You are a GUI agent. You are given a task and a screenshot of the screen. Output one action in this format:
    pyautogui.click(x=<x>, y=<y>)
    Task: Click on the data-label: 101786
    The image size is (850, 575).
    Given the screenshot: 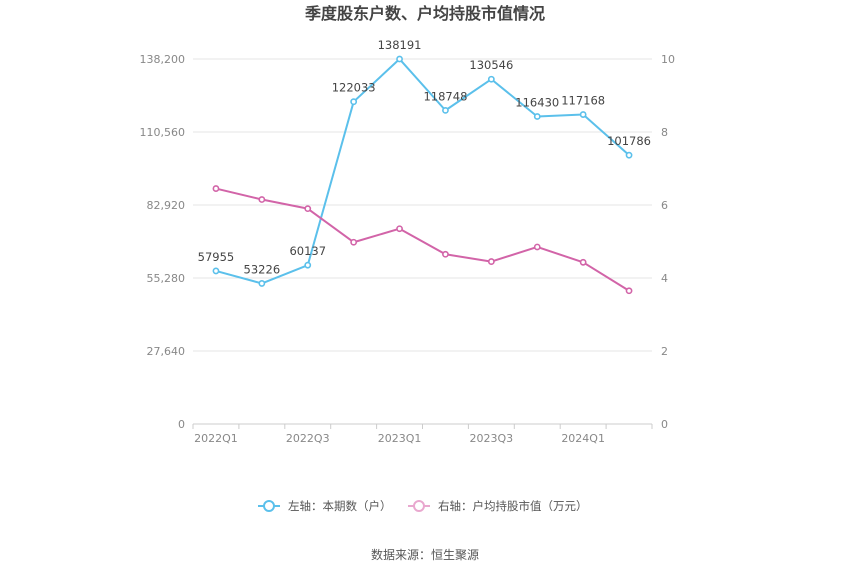 What is the action you would take?
    pyautogui.click(x=629, y=141)
    